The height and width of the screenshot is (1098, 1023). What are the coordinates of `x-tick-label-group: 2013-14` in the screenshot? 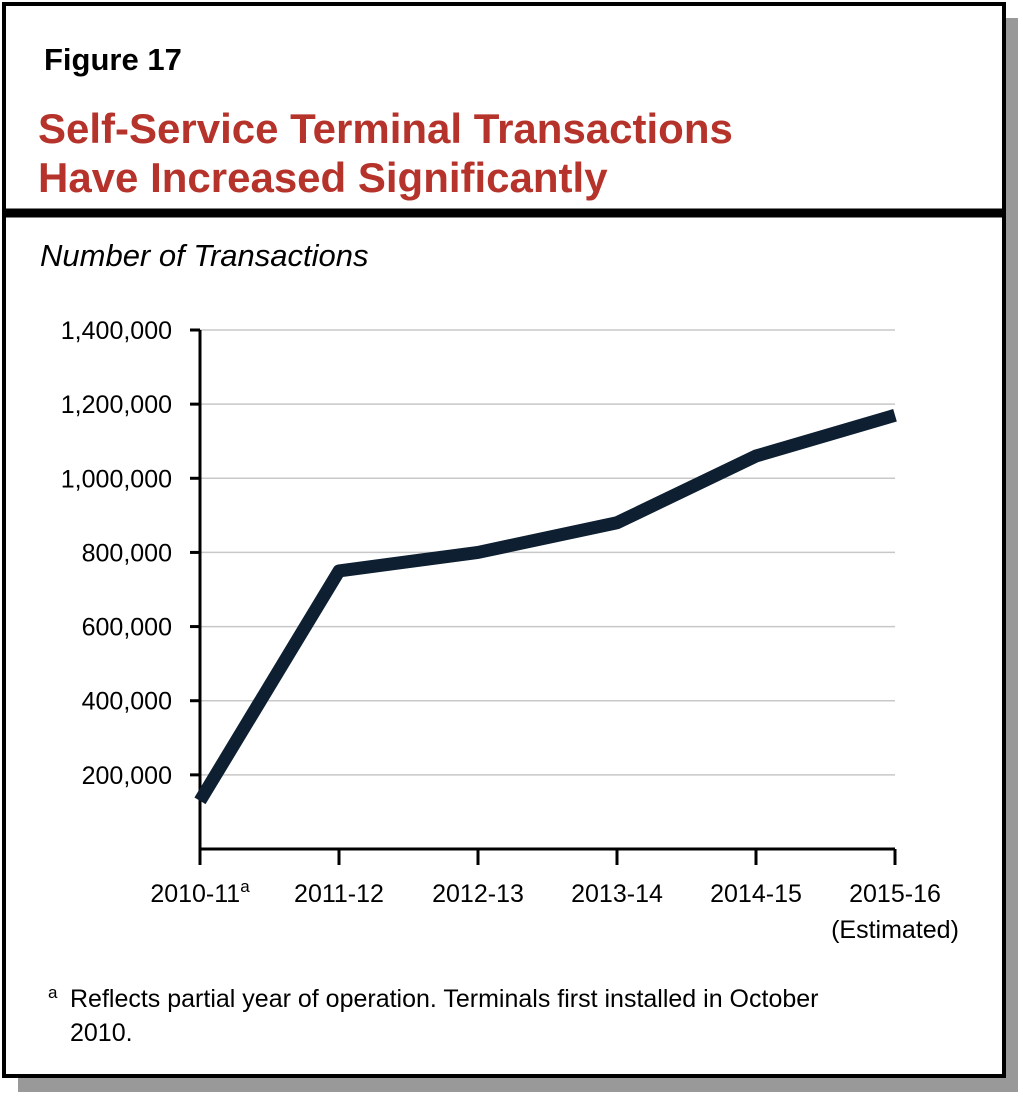 It's located at (617, 894).